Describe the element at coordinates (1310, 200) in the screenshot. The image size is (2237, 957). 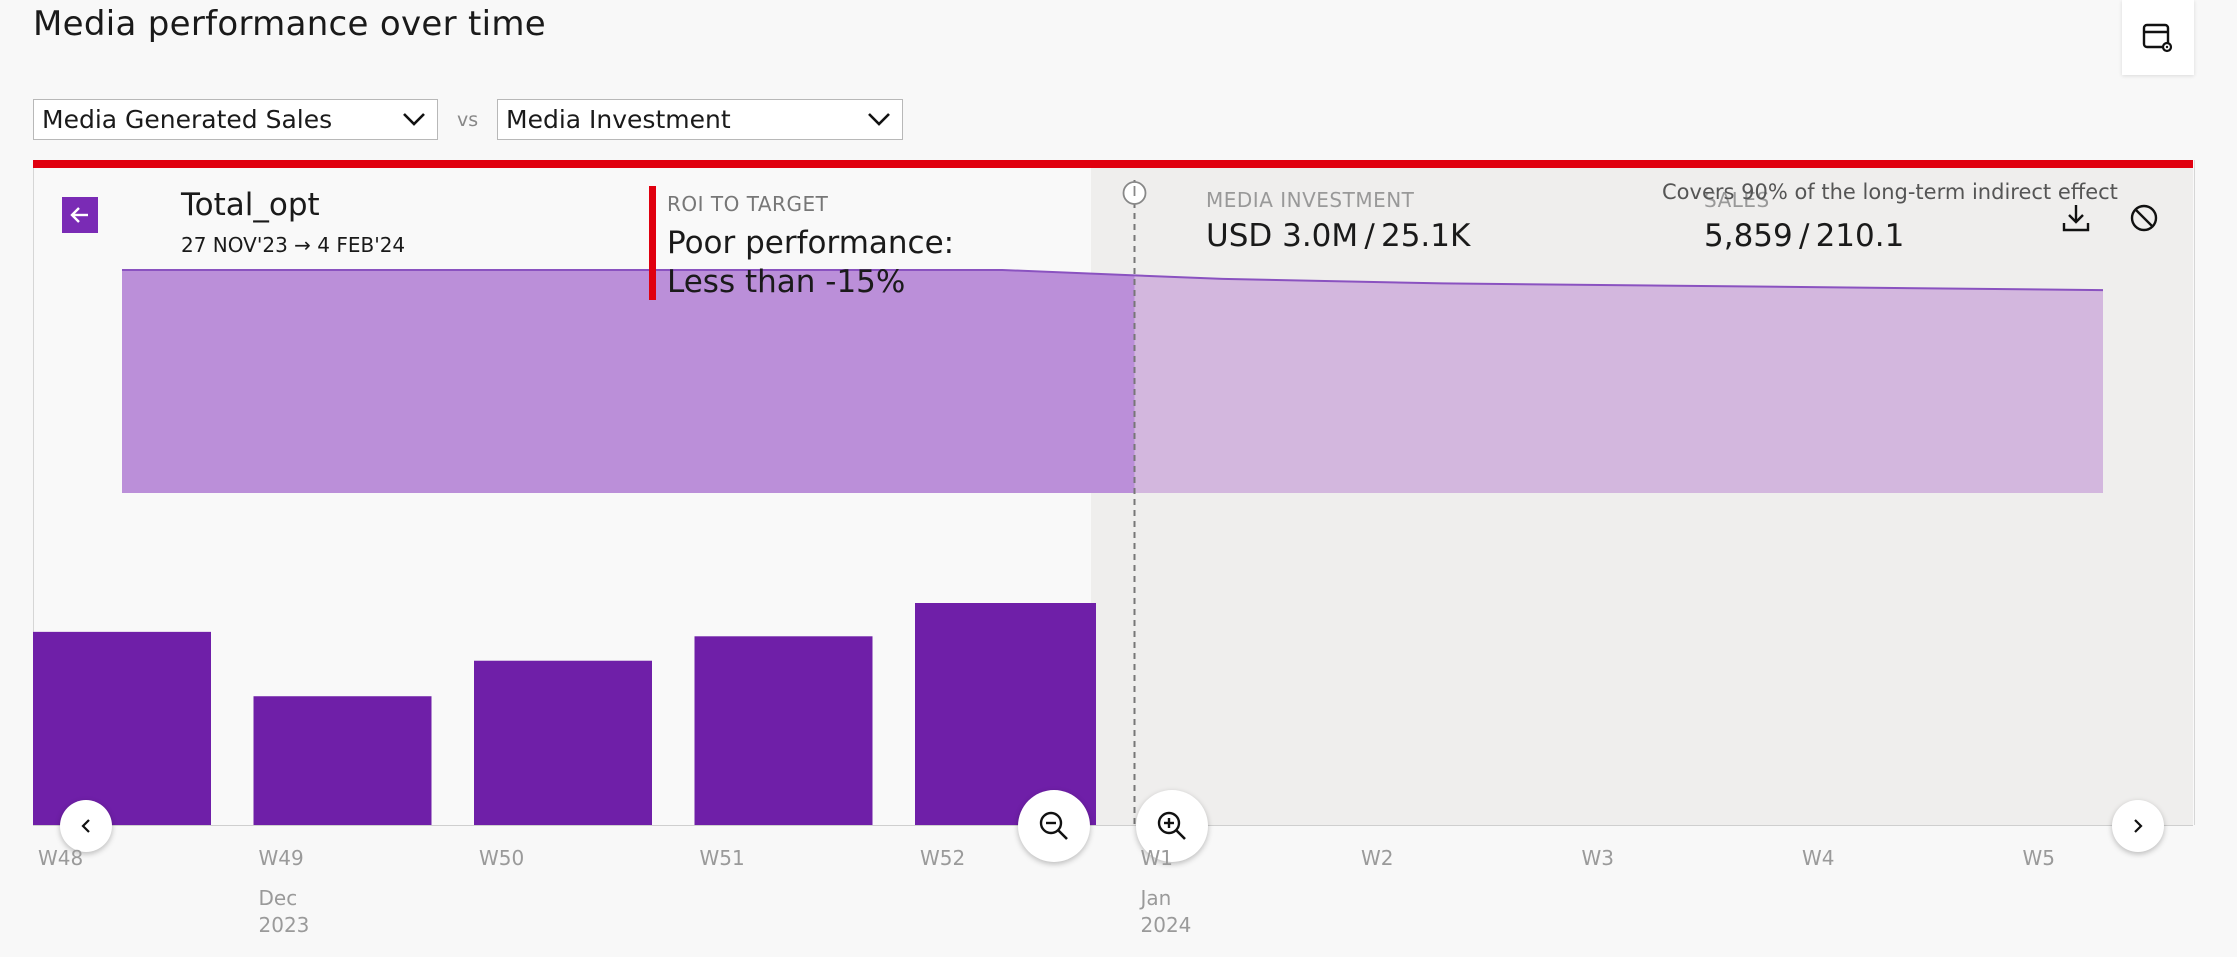
I see `media-investment-label: MEDIA INVESTMENT` at that location.